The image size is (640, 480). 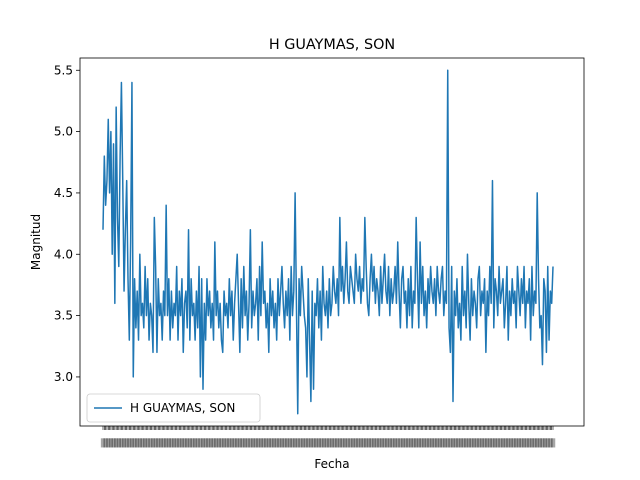 What do you see at coordinates (63, 316) in the screenshot?
I see `y-tick-label: 3.5` at bounding box center [63, 316].